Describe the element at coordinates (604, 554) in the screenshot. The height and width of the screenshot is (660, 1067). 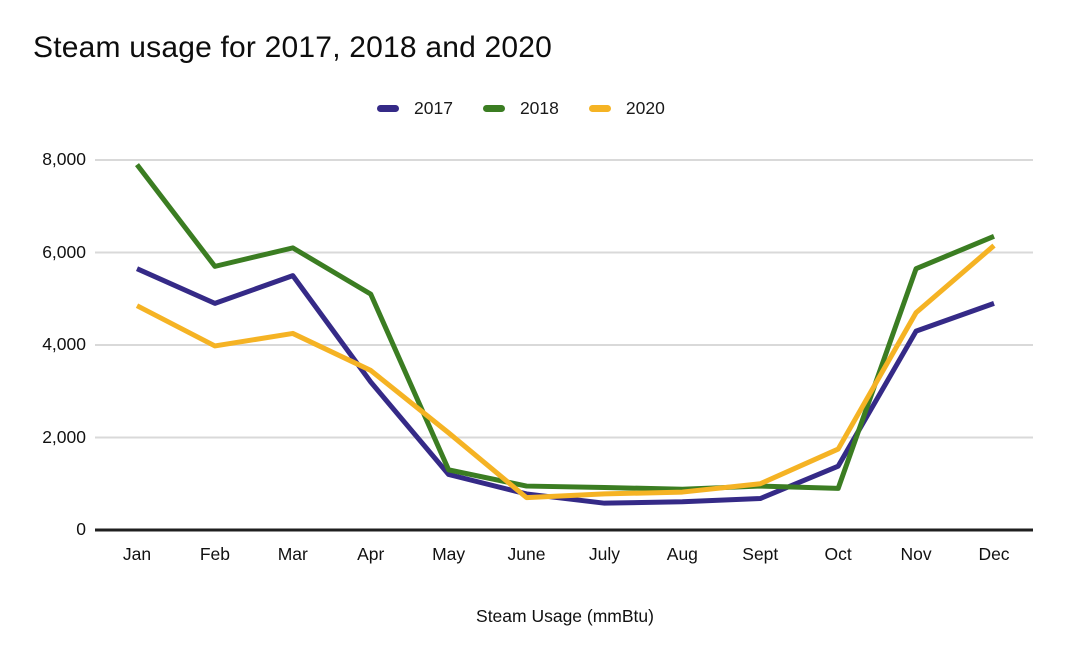
I see `x-tick-label: July` at that location.